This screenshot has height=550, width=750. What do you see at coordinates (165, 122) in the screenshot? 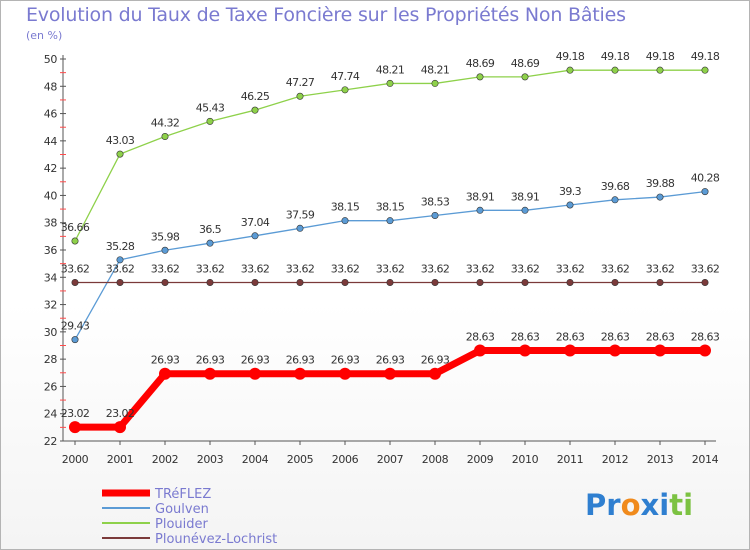
I see `data-label: 44.32` at bounding box center [165, 122].